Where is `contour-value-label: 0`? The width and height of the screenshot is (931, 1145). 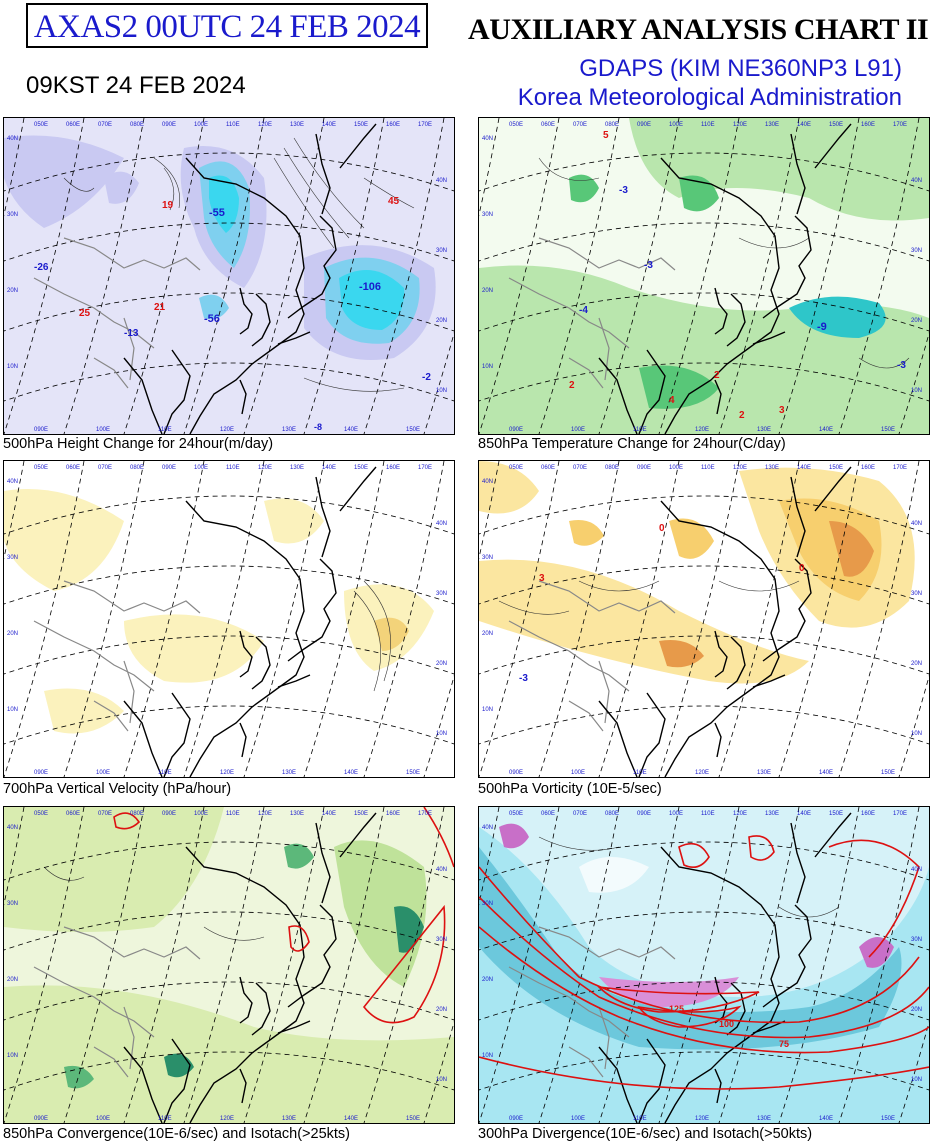 contour-value-label: 0 is located at coordinates (662, 528).